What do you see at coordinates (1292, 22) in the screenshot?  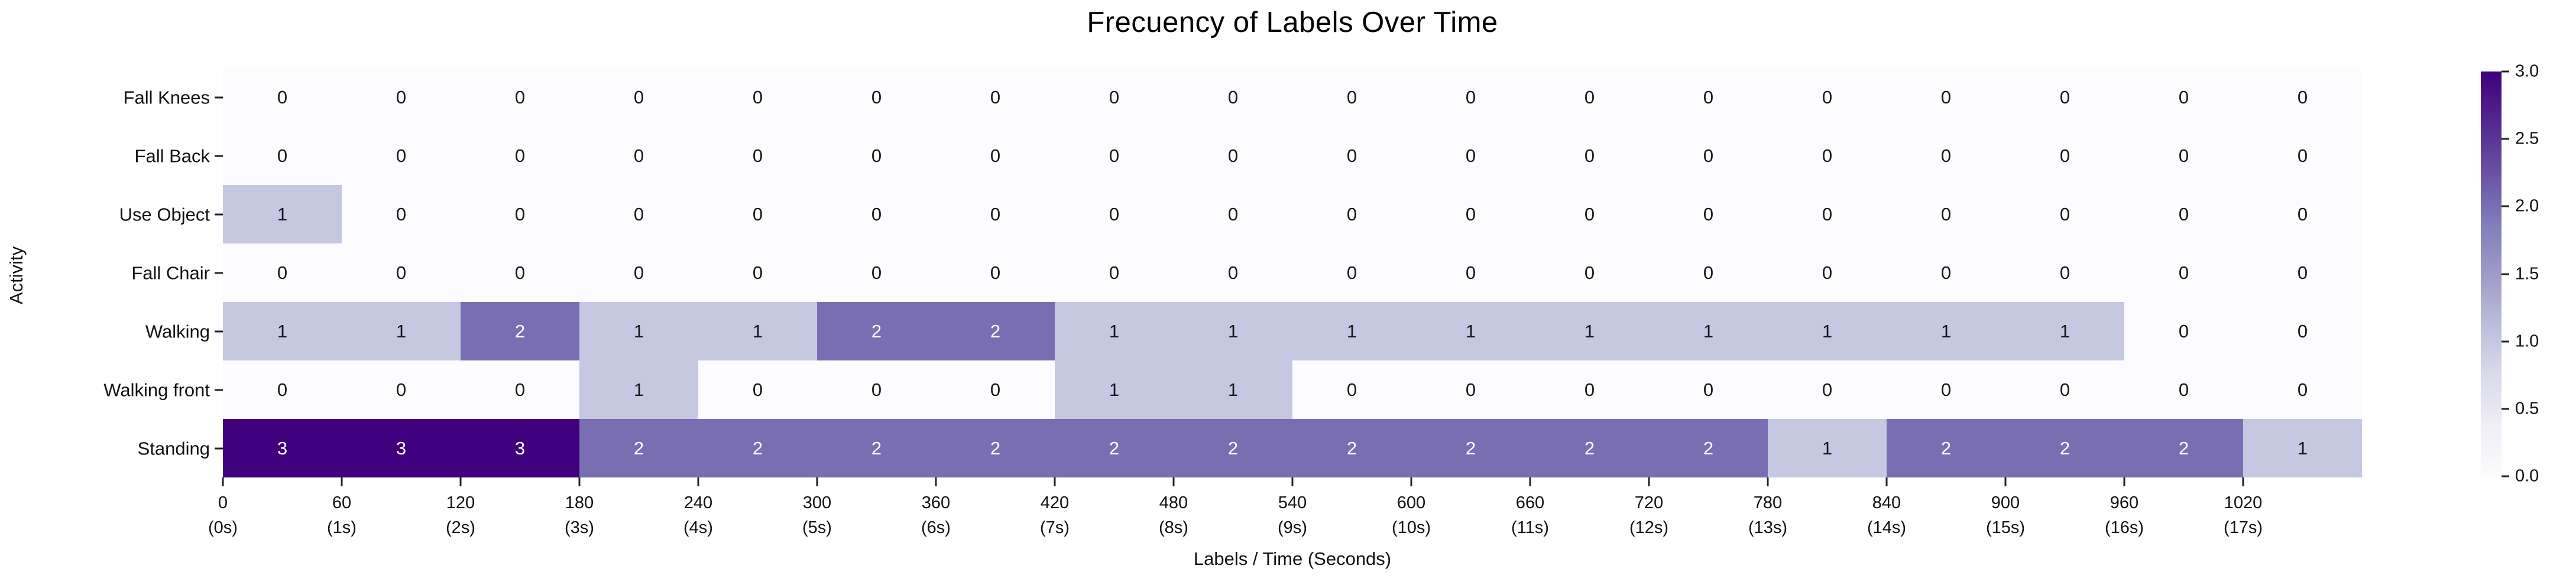 I see `chart-title: Frecuency of Labels Over Time` at bounding box center [1292, 22].